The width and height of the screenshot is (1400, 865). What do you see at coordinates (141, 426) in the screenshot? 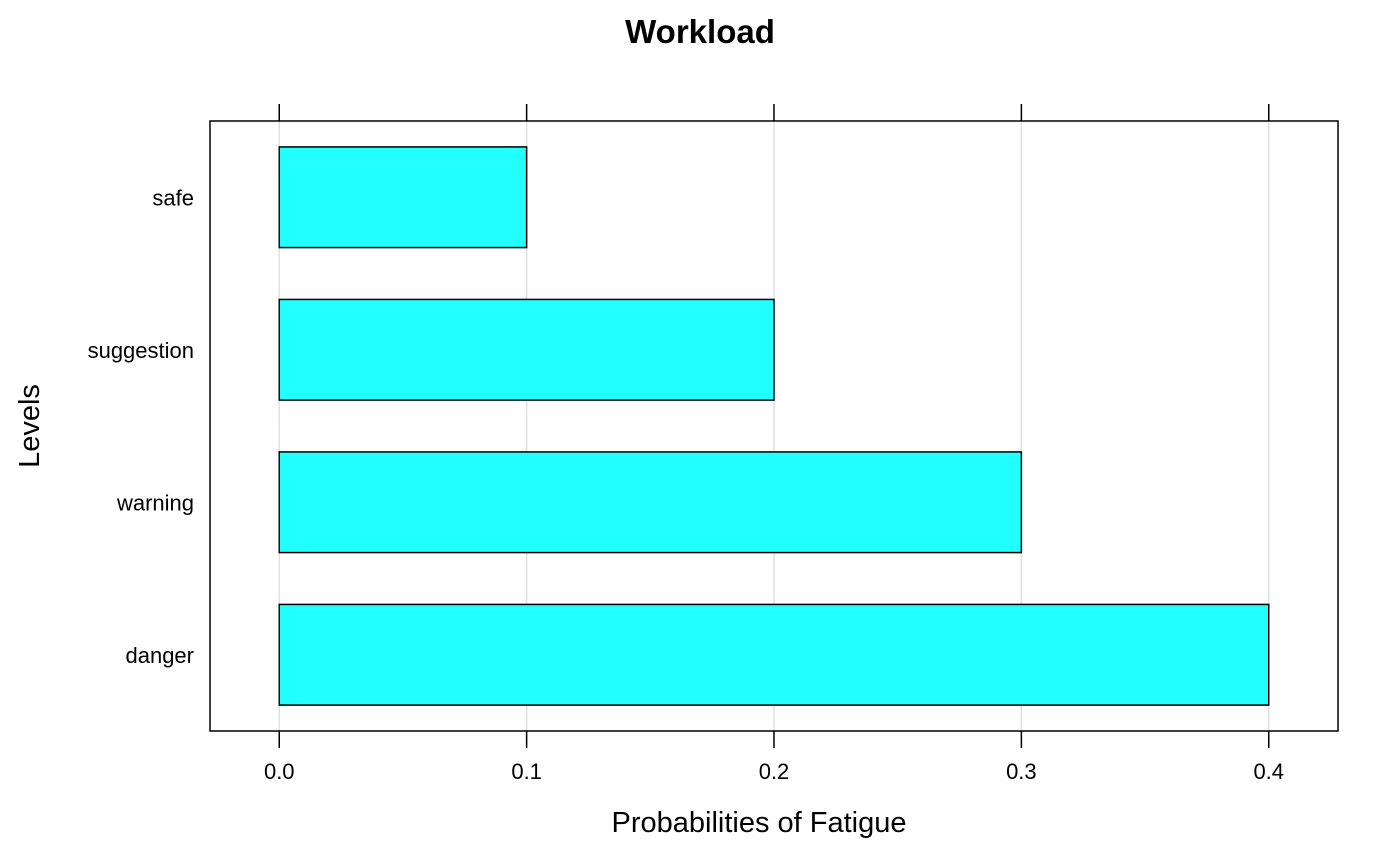
I see `y-axis-ticks: safe suggestion warning danger` at bounding box center [141, 426].